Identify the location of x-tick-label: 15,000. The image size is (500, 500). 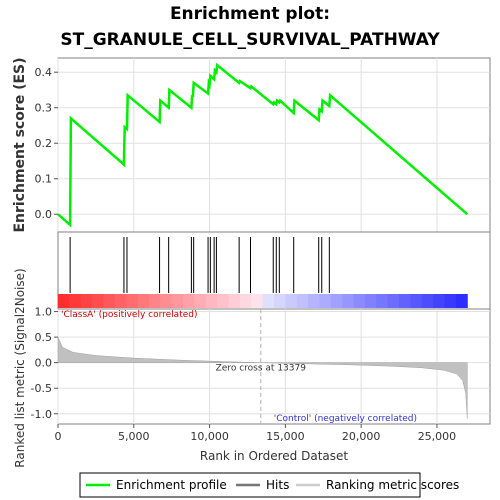
(285, 436).